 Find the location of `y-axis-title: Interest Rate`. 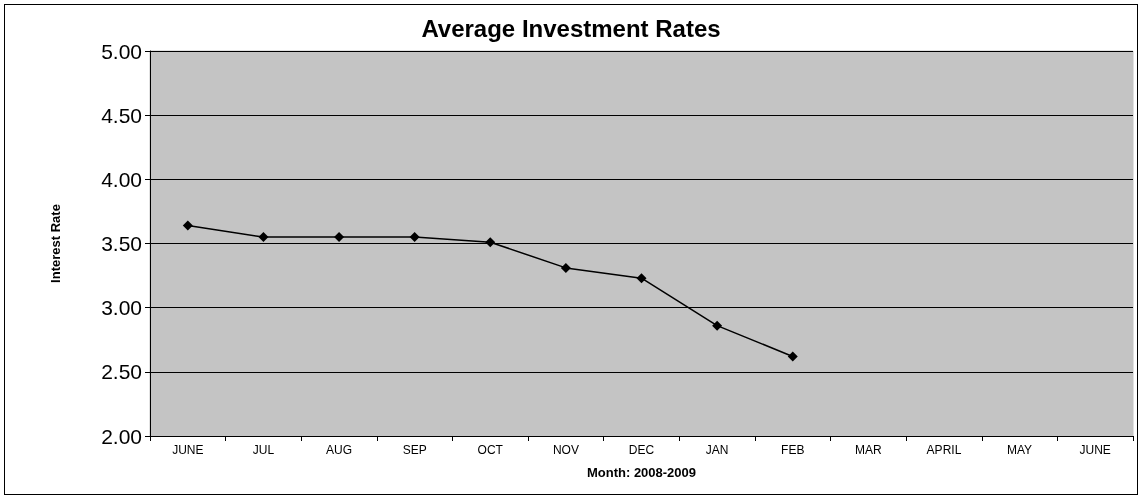

y-axis-title: Interest Rate is located at coordinates (55, 243).